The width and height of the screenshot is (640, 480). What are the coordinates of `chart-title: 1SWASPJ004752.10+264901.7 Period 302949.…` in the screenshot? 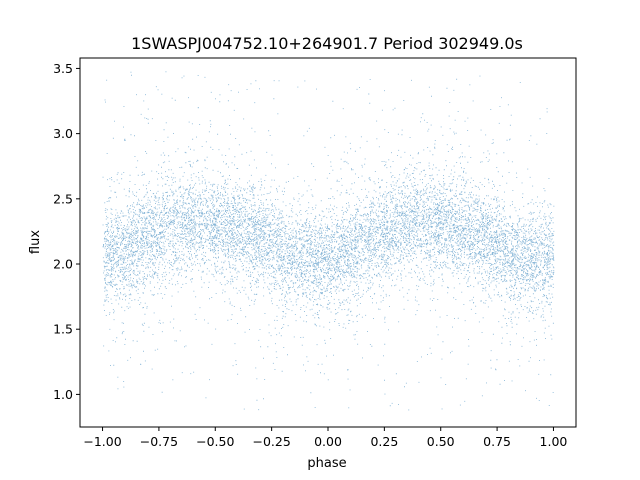 It's located at (327, 43).